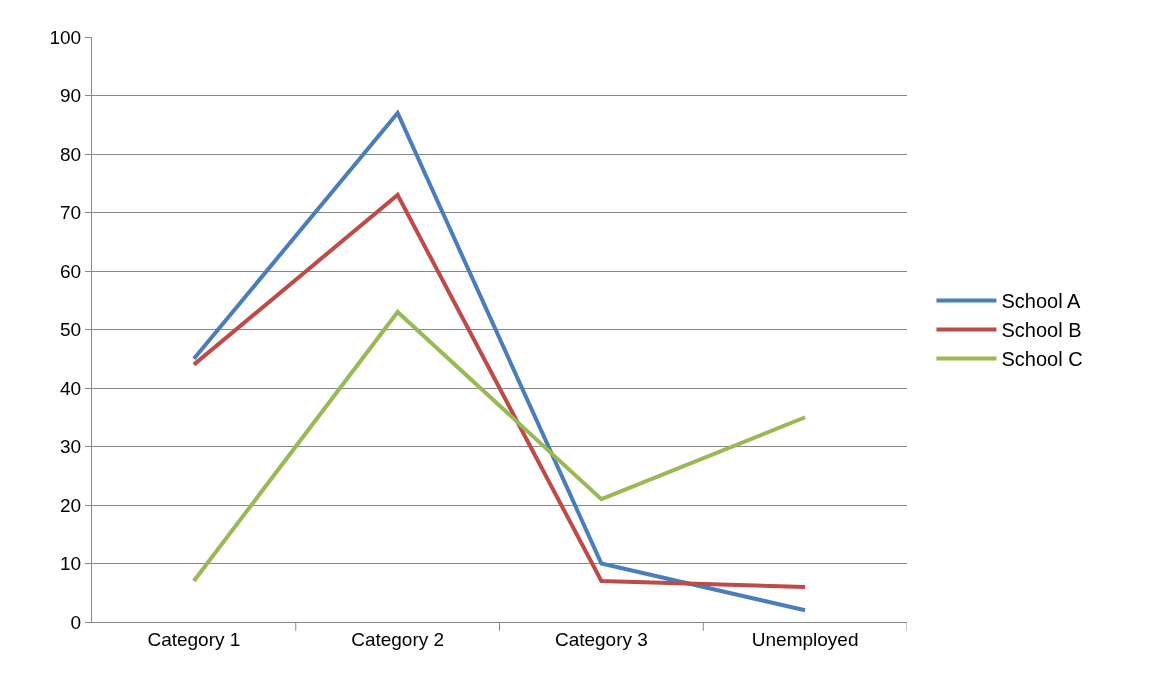 The width and height of the screenshot is (1171, 682). I want to click on y-tick-label: 30, so click(71, 447).